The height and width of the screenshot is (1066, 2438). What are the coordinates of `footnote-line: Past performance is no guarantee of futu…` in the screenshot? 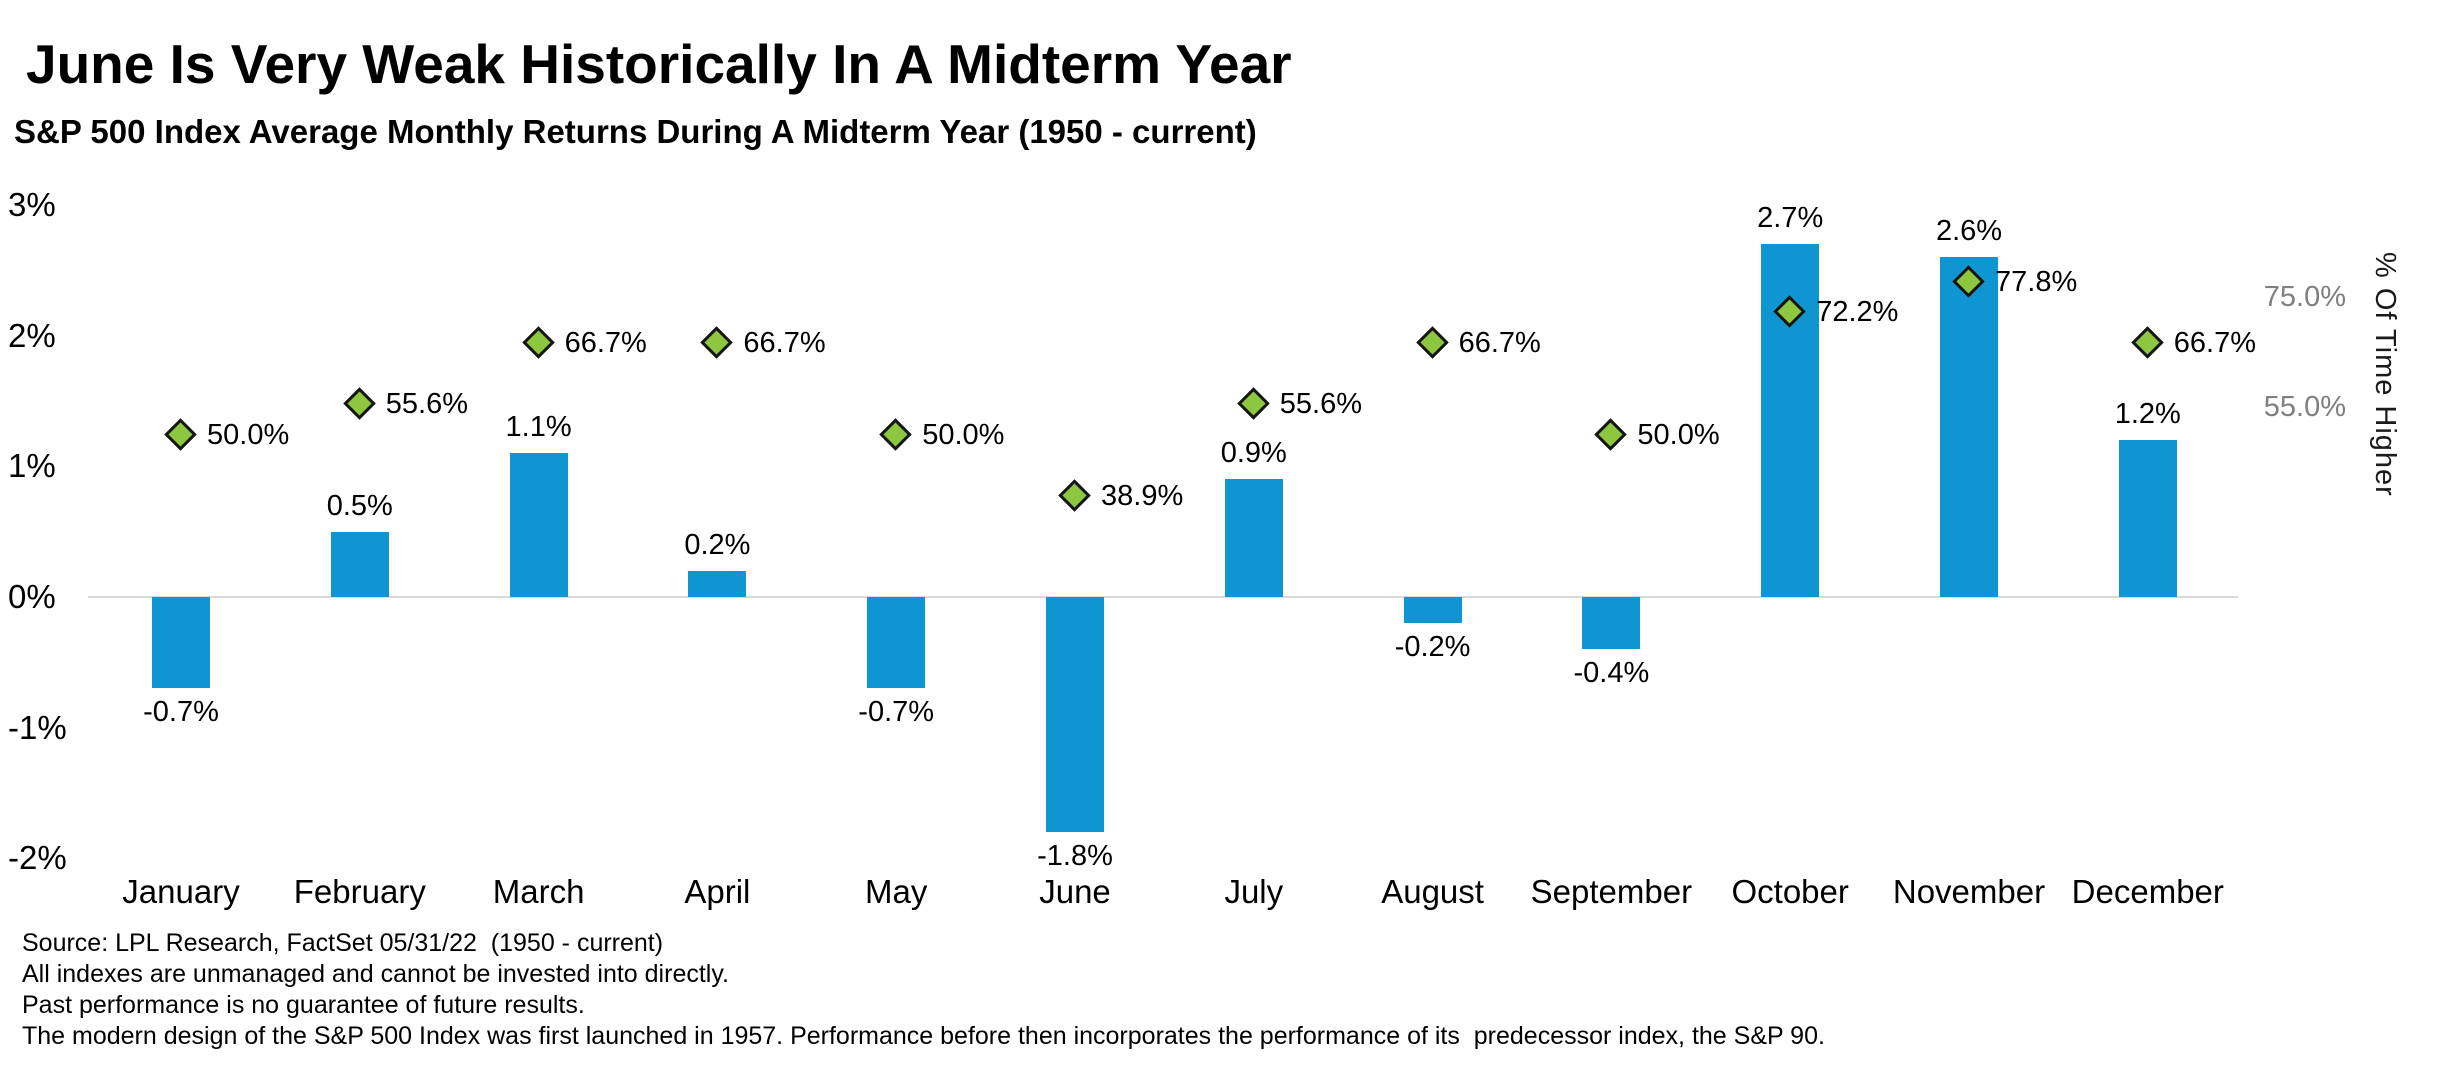 It's located at (303, 1005).